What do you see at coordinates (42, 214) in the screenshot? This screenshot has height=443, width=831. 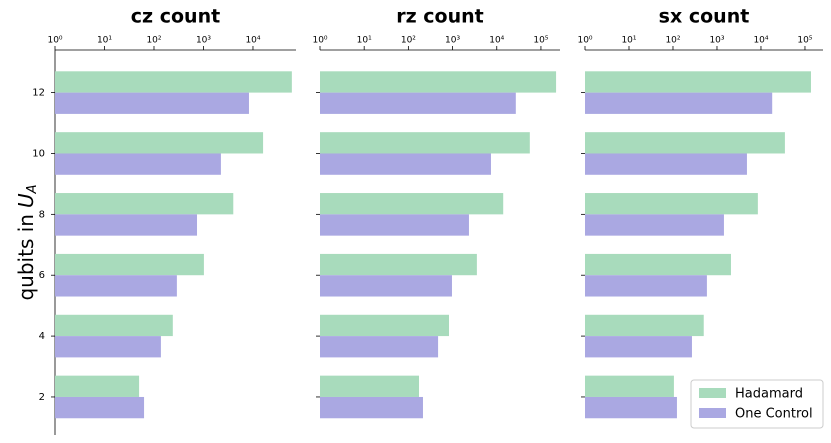 I see `y-tick-label: 8` at bounding box center [42, 214].